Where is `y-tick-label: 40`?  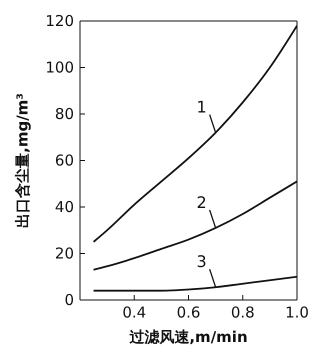 y-tick-label: 40 is located at coordinates (64, 207).